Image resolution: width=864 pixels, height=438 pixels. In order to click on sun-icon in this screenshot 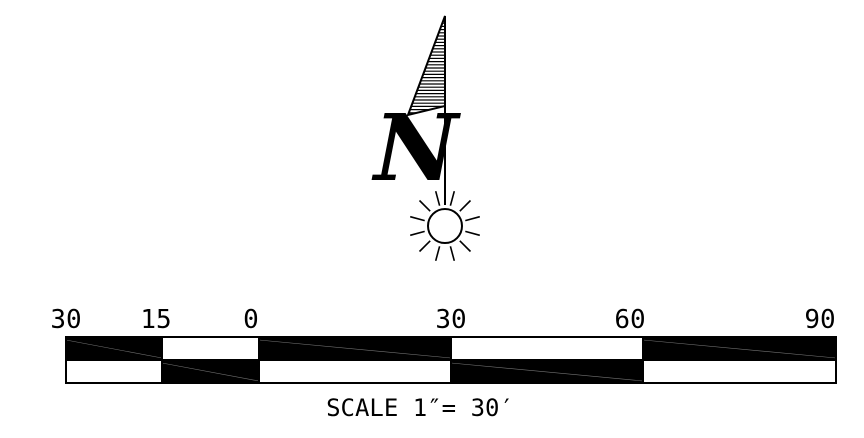, I will do `click(445, 226)`.